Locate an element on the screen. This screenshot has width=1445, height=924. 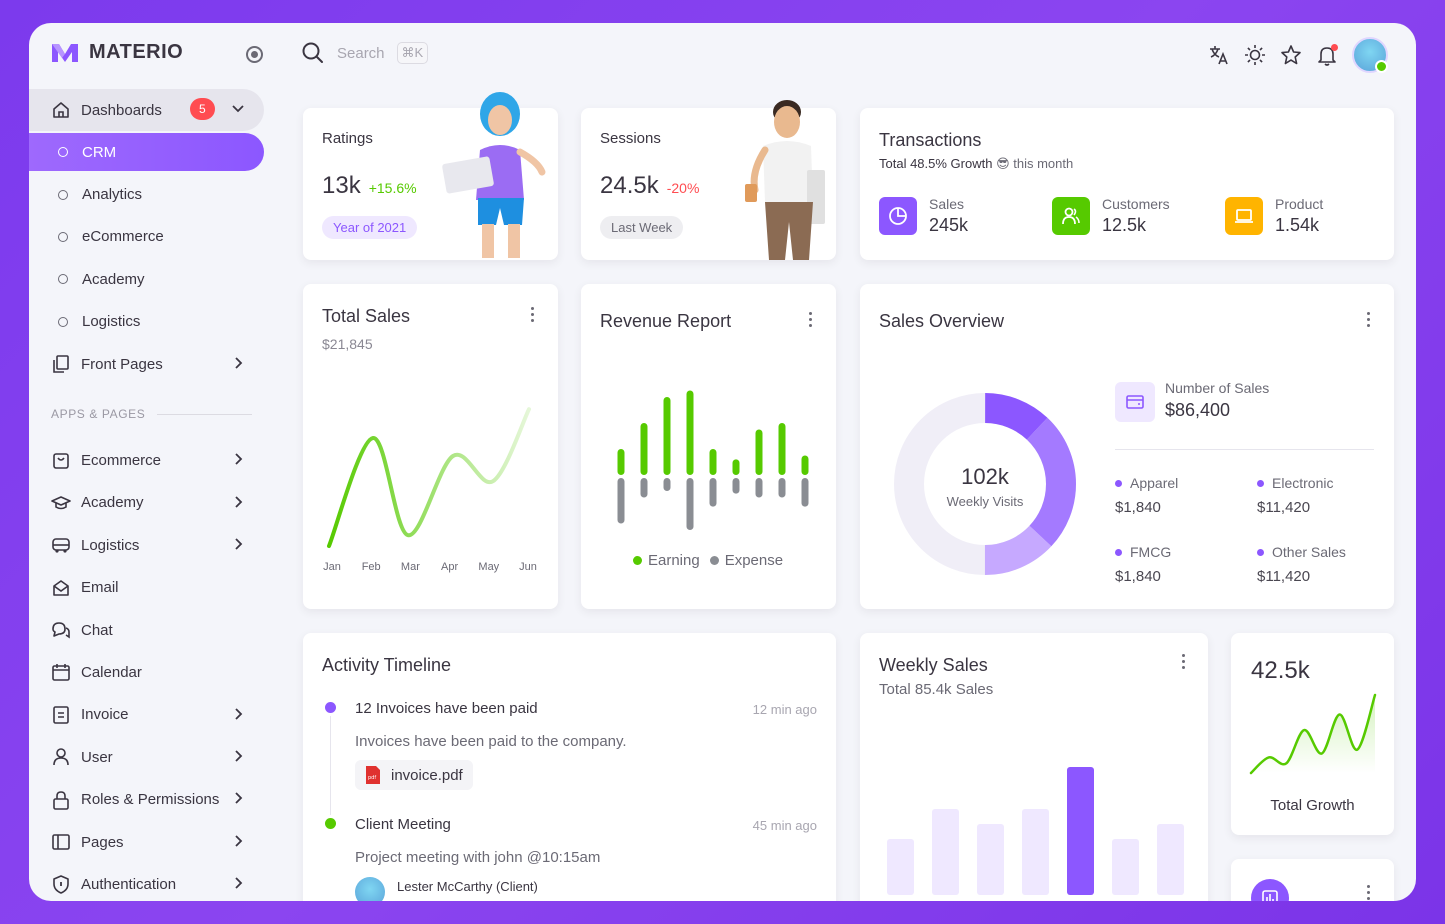
sidebar-item-logistics: Logistics is located at coordinates (159, 545).